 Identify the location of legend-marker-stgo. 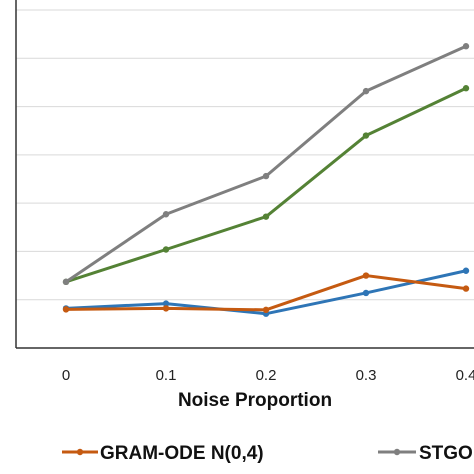
(397, 452).